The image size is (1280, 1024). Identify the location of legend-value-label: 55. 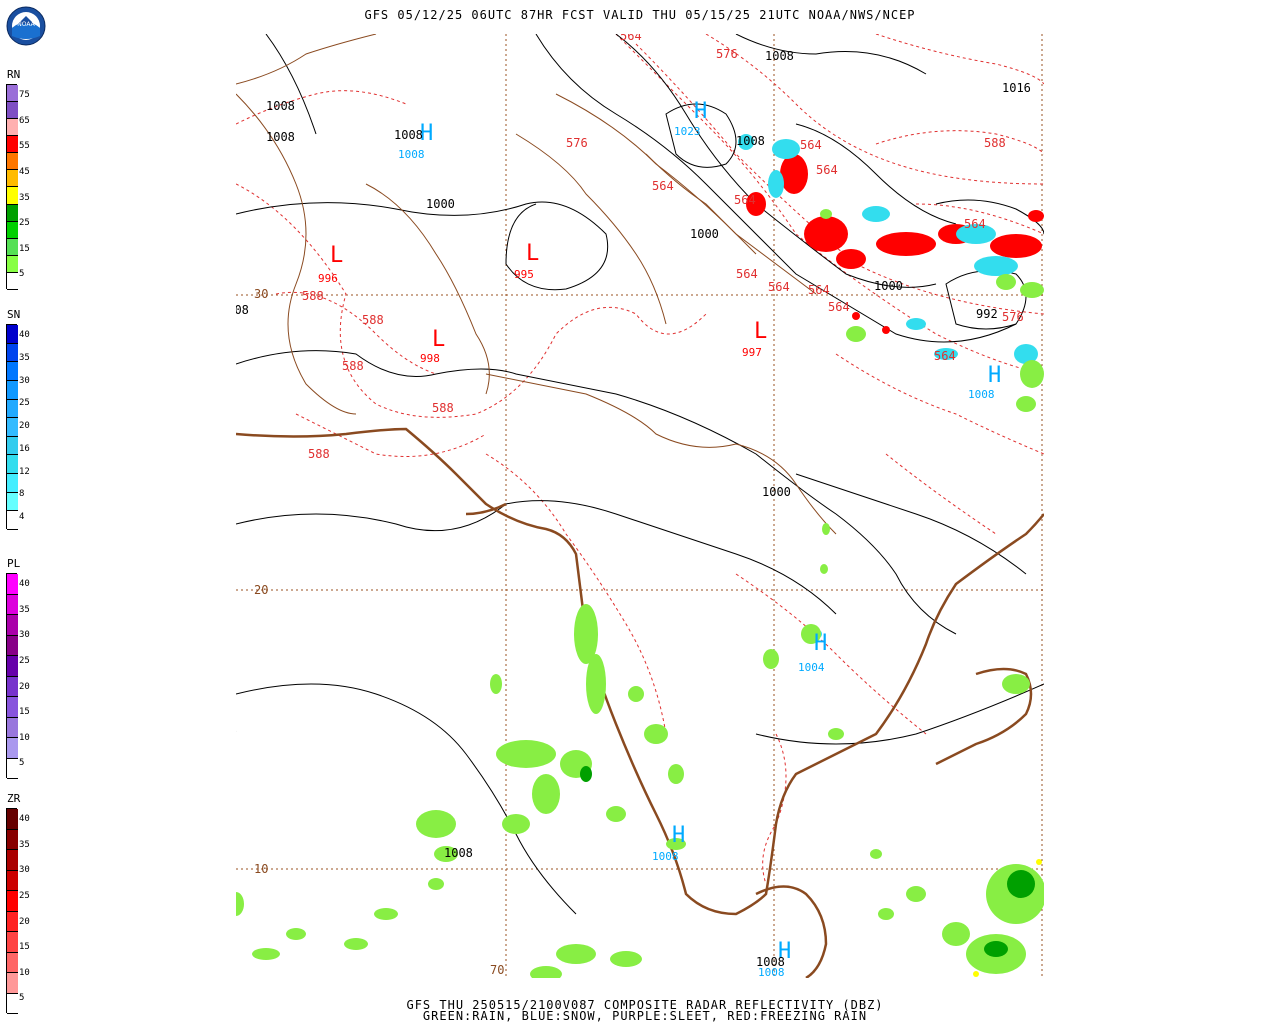
(24, 146).